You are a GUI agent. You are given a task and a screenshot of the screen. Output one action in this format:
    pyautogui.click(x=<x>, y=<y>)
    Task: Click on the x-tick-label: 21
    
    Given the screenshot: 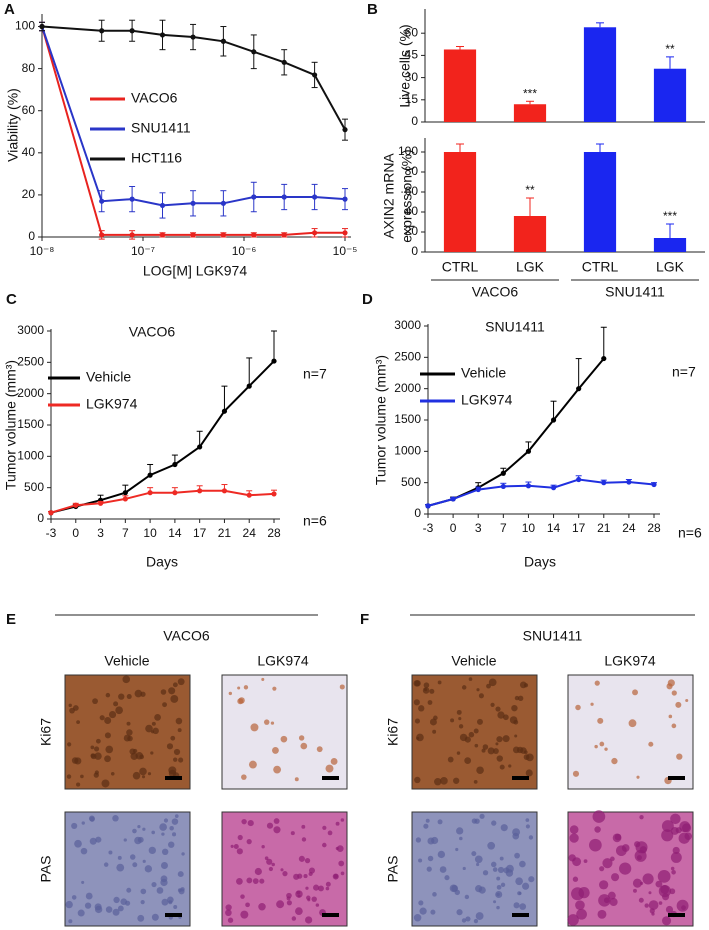 What is the action you would take?
    pyautogui.click(x=604, y=528)
    